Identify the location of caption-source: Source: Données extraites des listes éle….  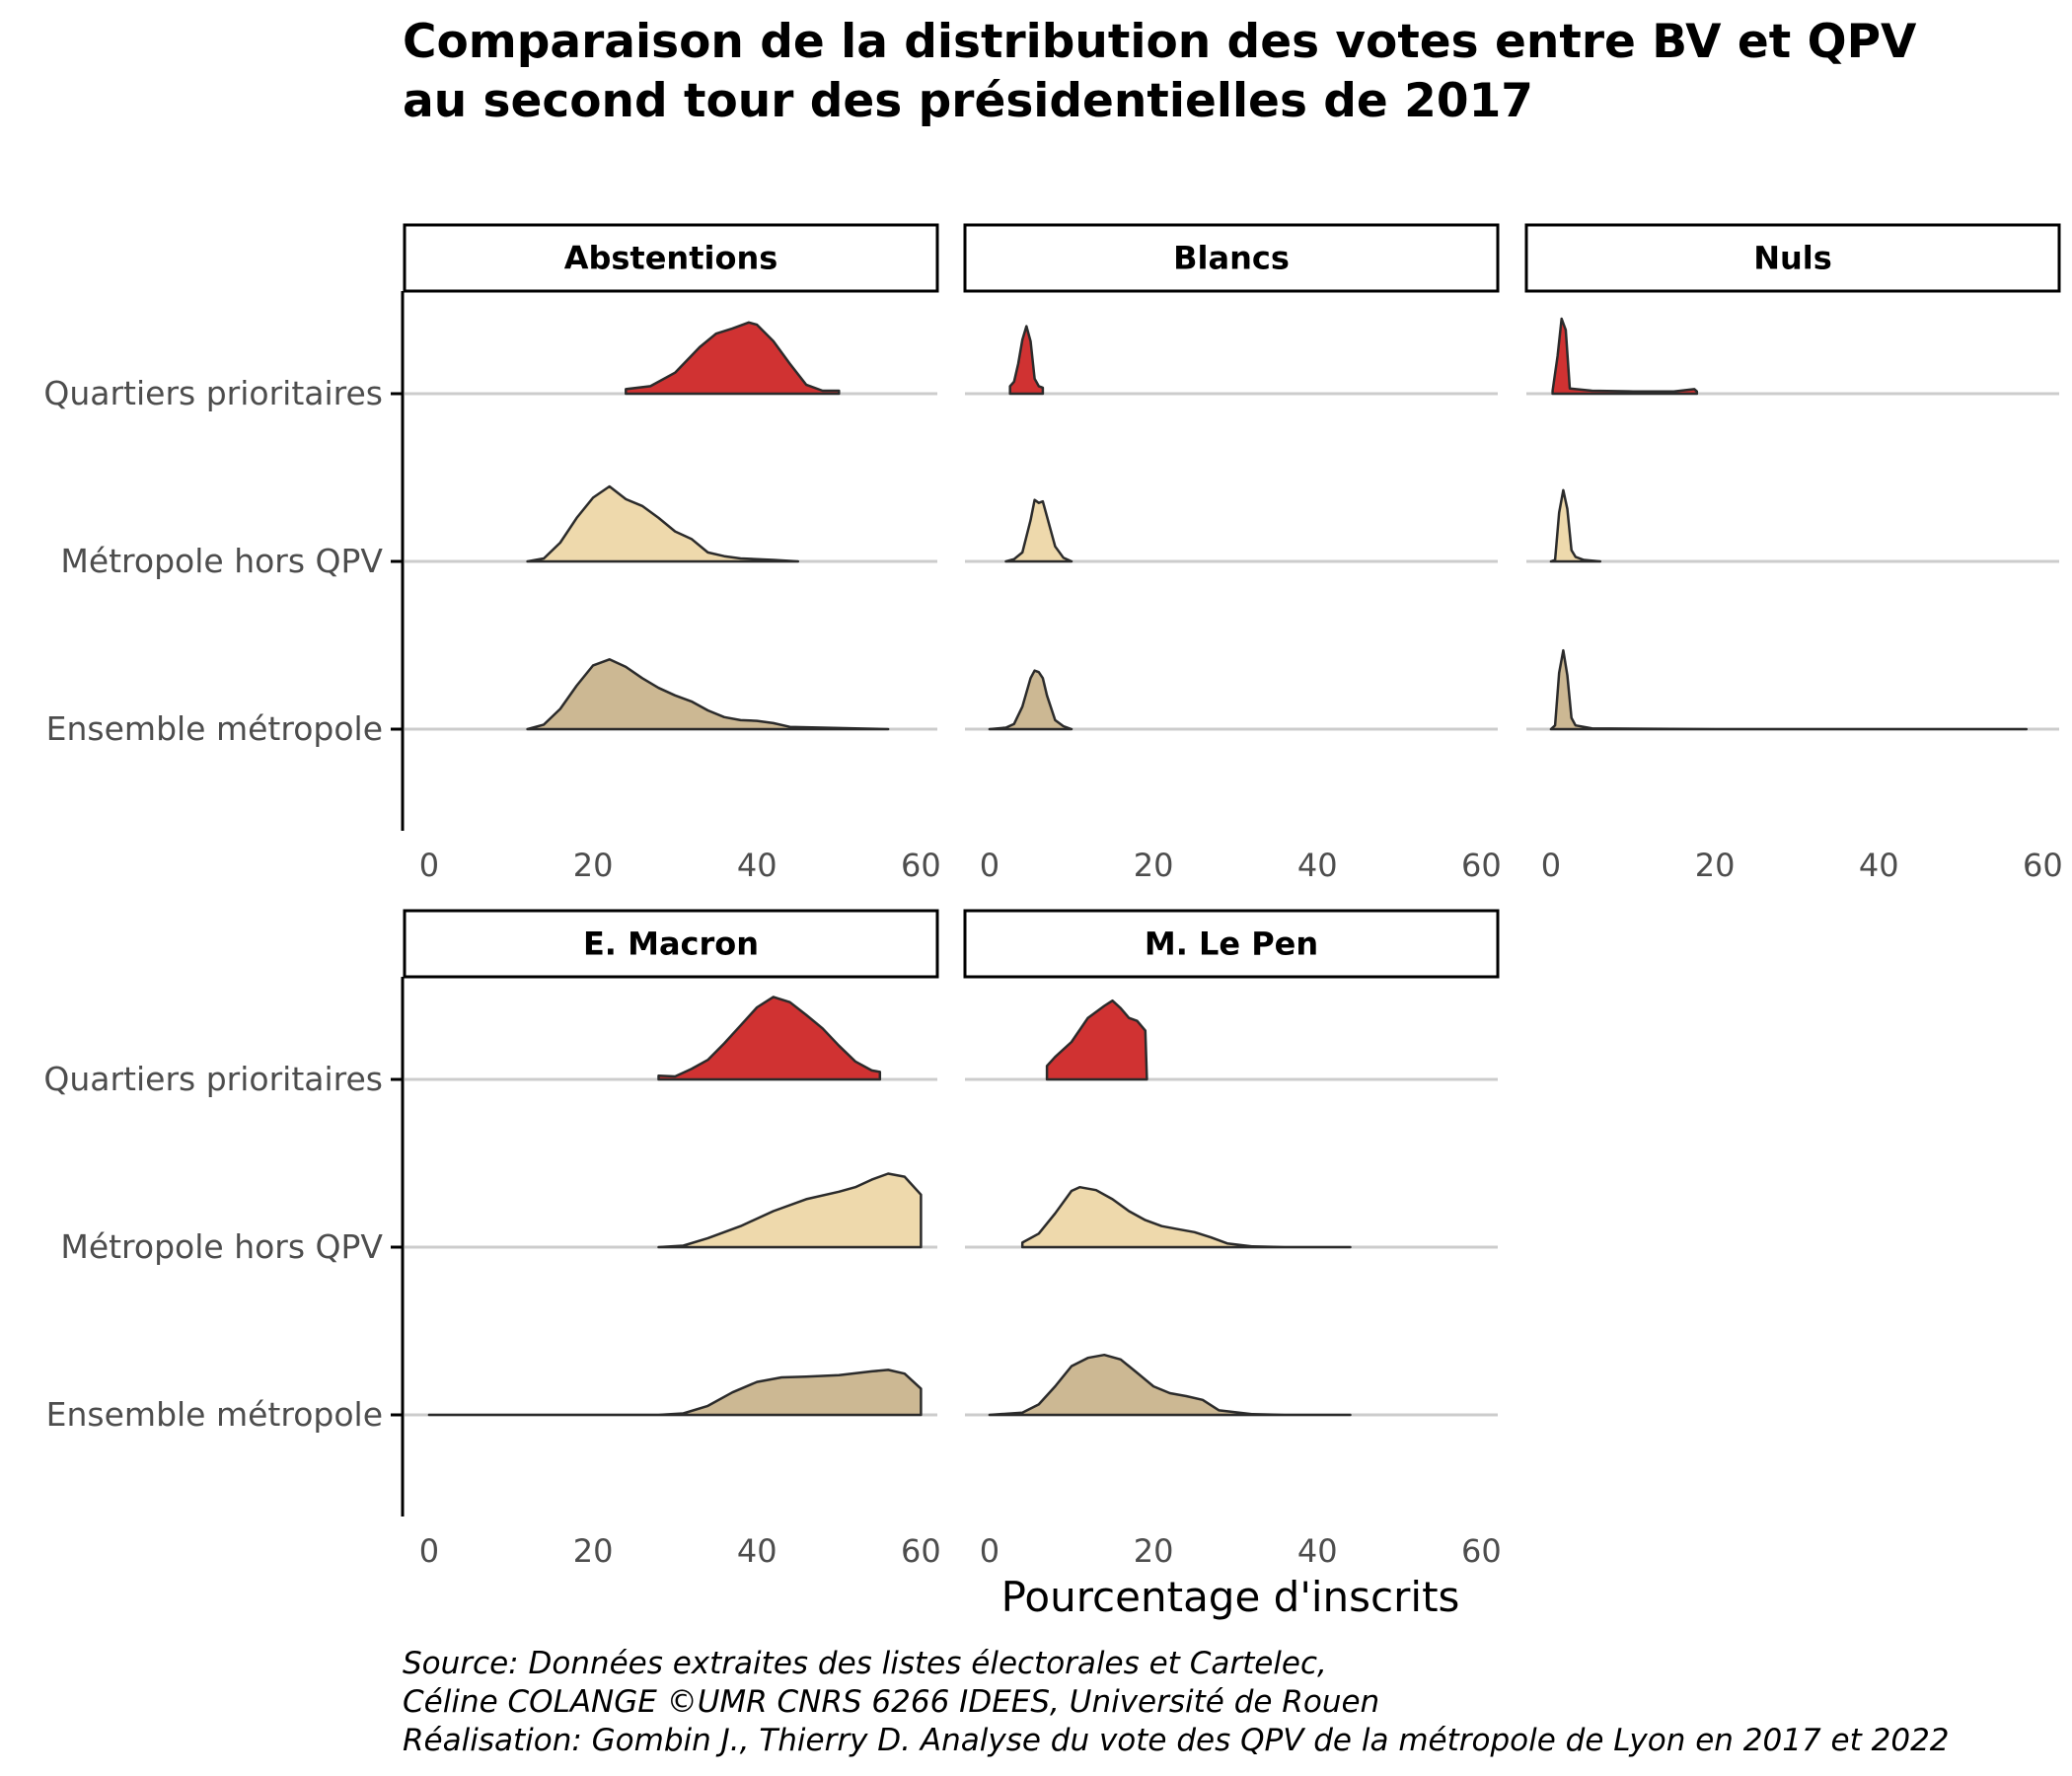
(865, 1663).